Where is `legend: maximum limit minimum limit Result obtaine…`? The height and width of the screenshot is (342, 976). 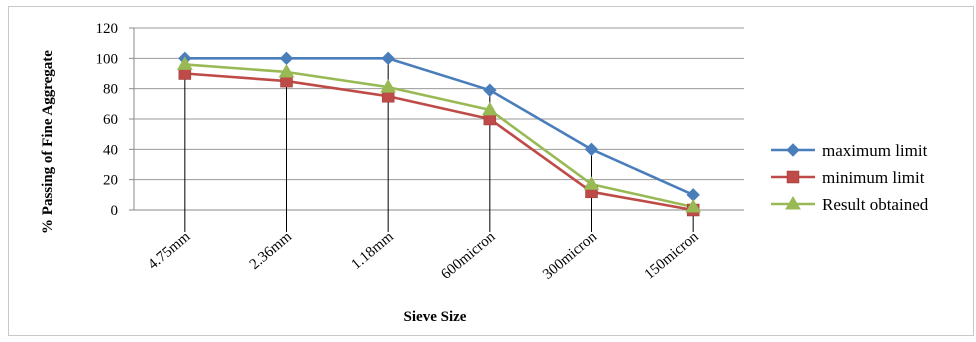
legend: maximum limit minimum limit Result obtaine… is located at coordinates (850, 177).